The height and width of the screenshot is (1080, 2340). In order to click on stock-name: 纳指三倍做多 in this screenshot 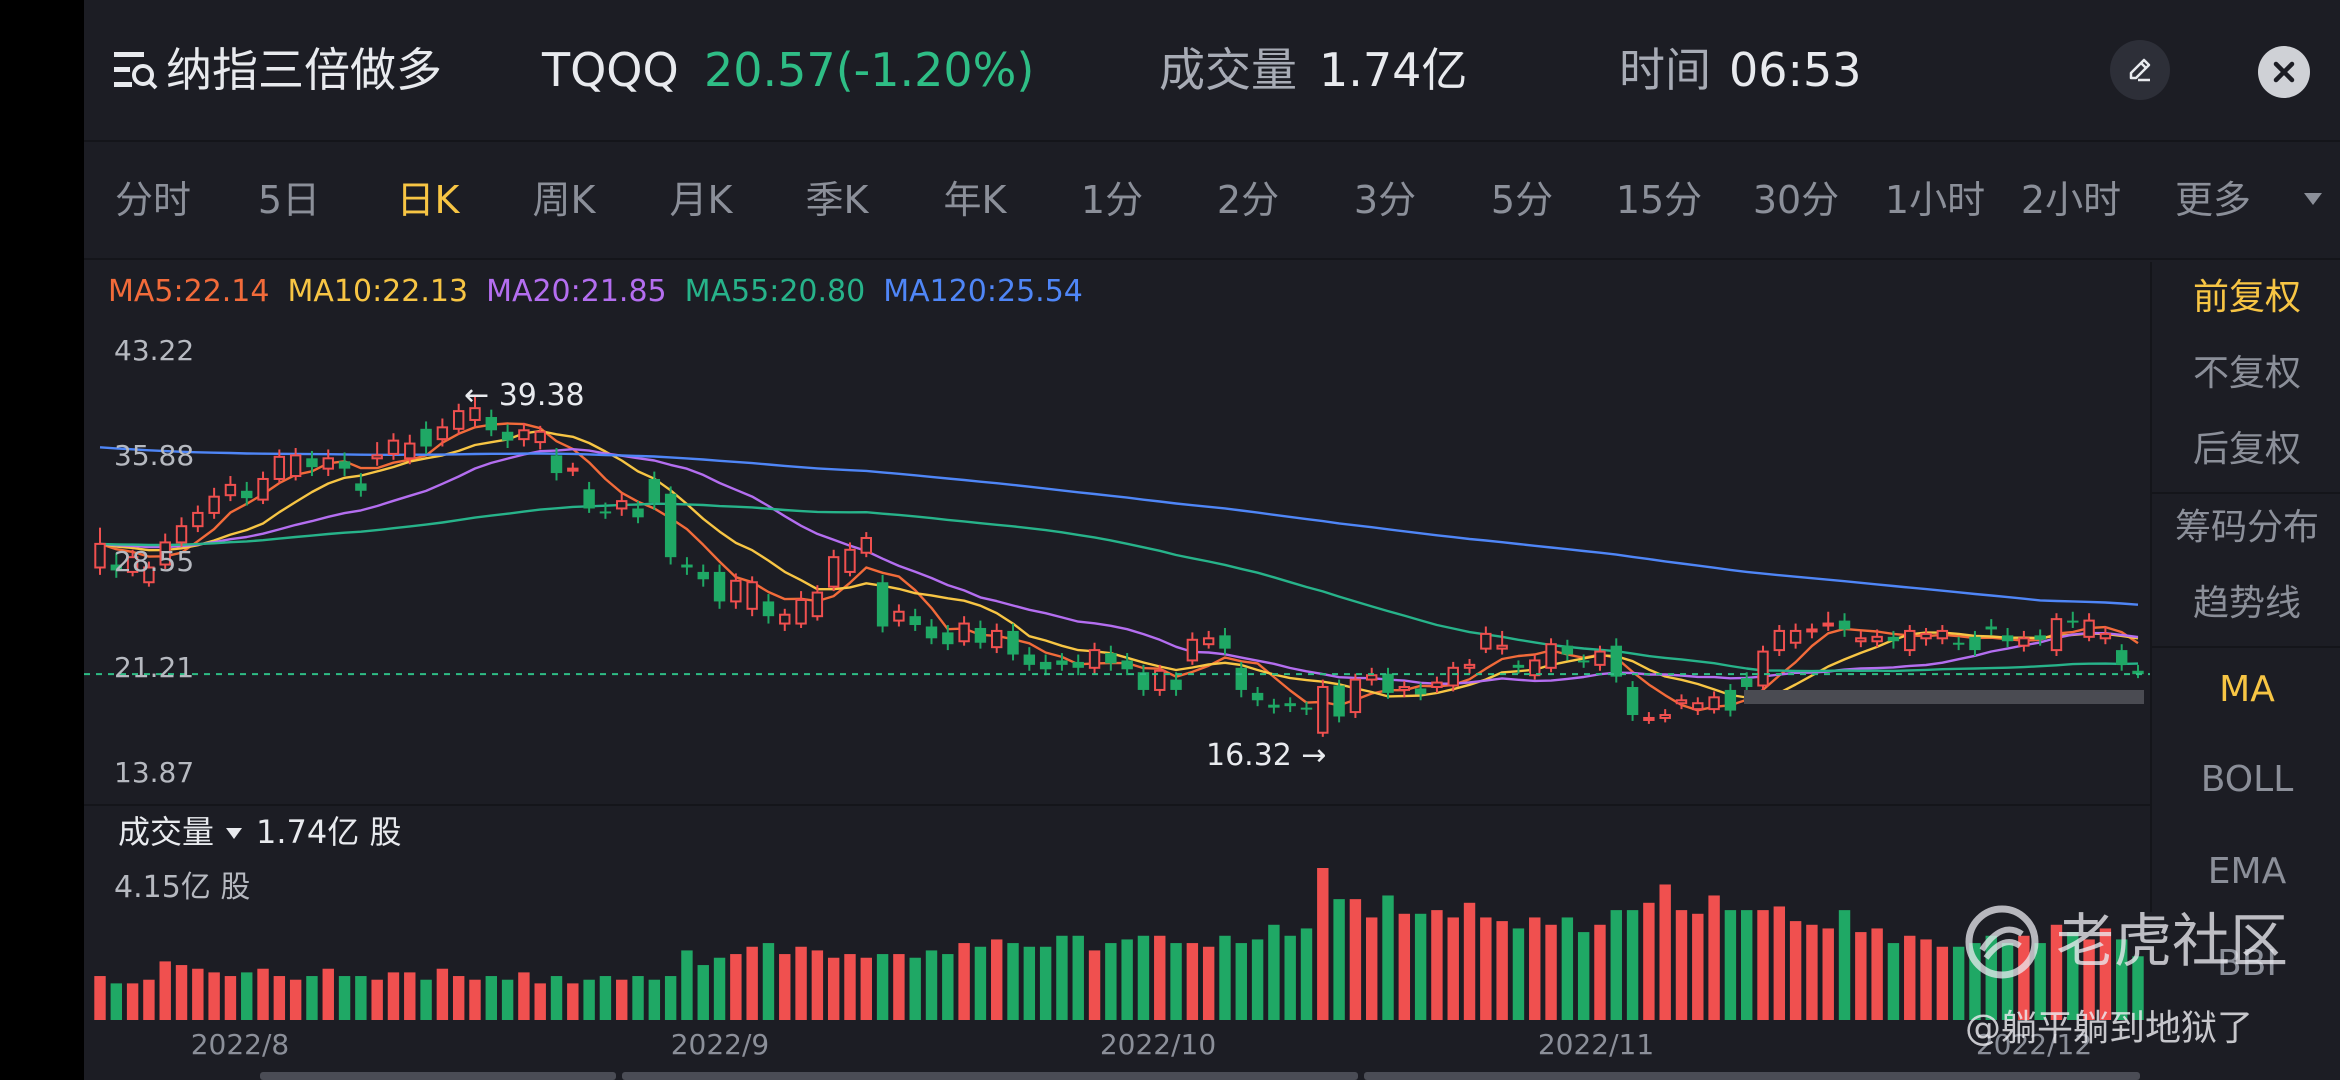, I will do `click(304, 70)`.